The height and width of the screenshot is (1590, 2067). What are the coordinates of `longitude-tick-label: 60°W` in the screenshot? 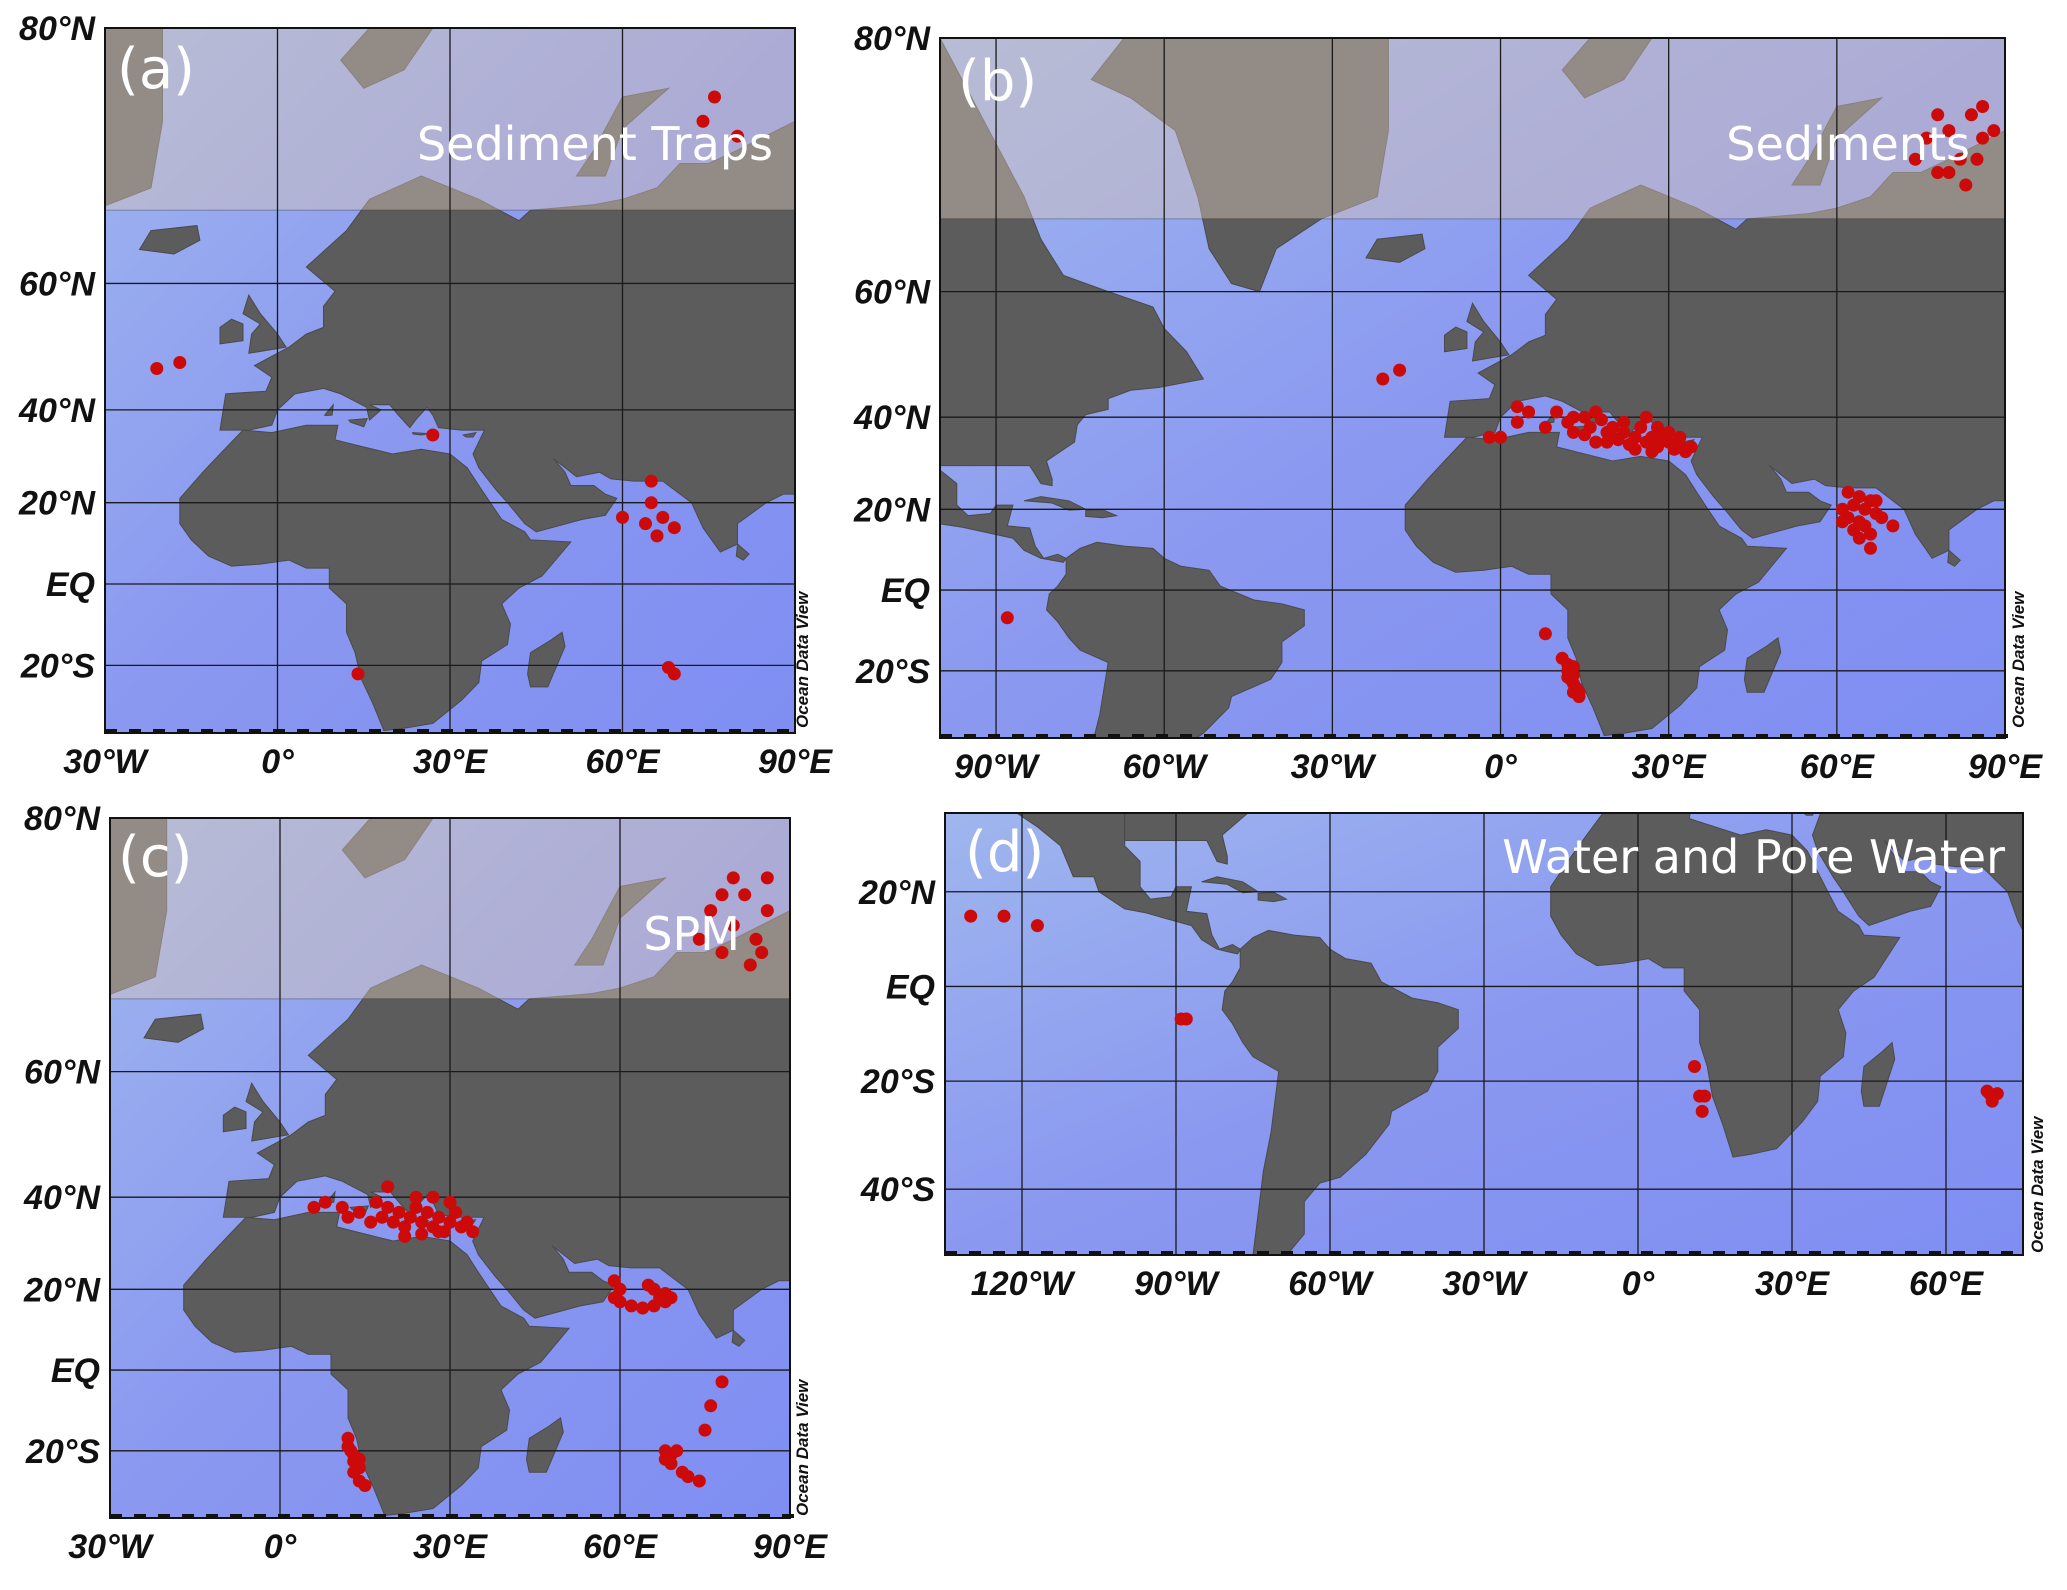 It's located at (1165, 767).